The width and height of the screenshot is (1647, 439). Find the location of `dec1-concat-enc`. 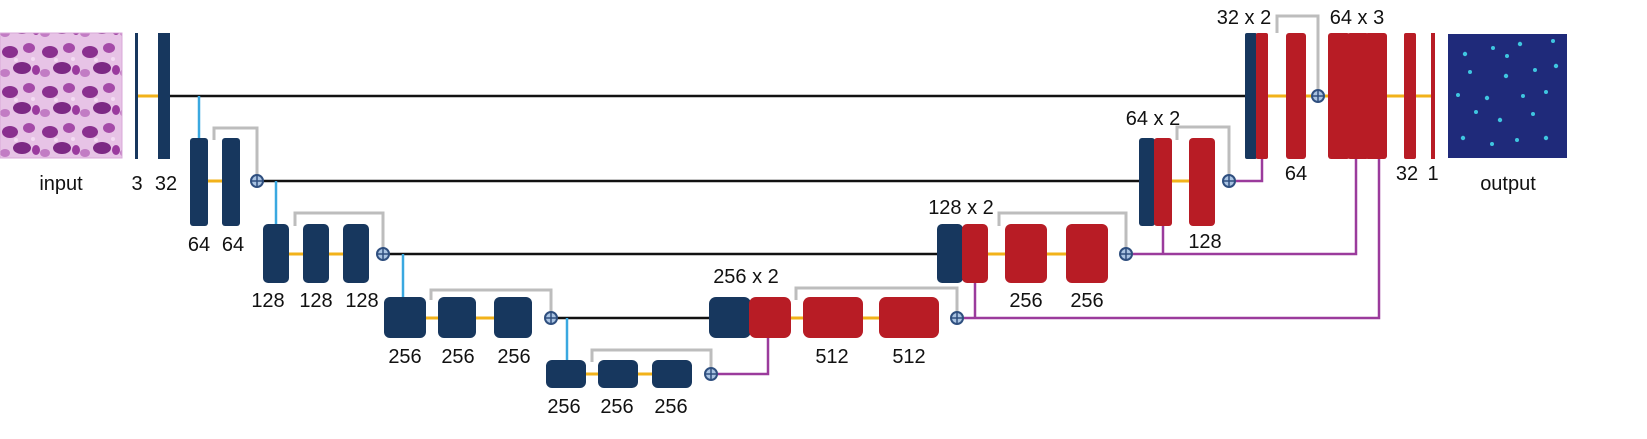

dec1-concat-enc is located at coordinates (1147, 182).